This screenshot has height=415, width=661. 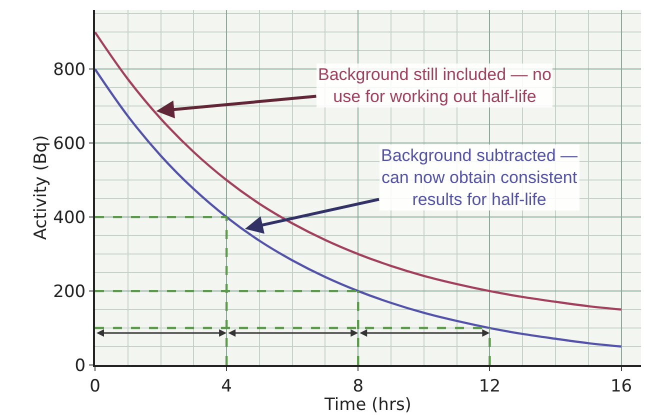 What do you see at coordinates (435, 85) in the screenshot?
I see `annotation: Background still included — no use for working out half-life` at bounding box center [435, 85].